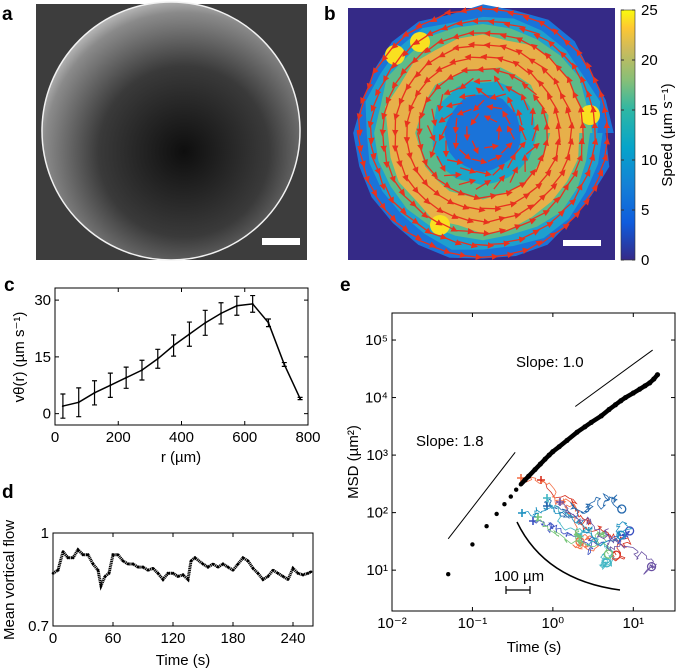  What do you see at coordinates (550, 362) in the screenshot?
I see `slope-label: Slope: 1.0` at bounding box center [550, 362].